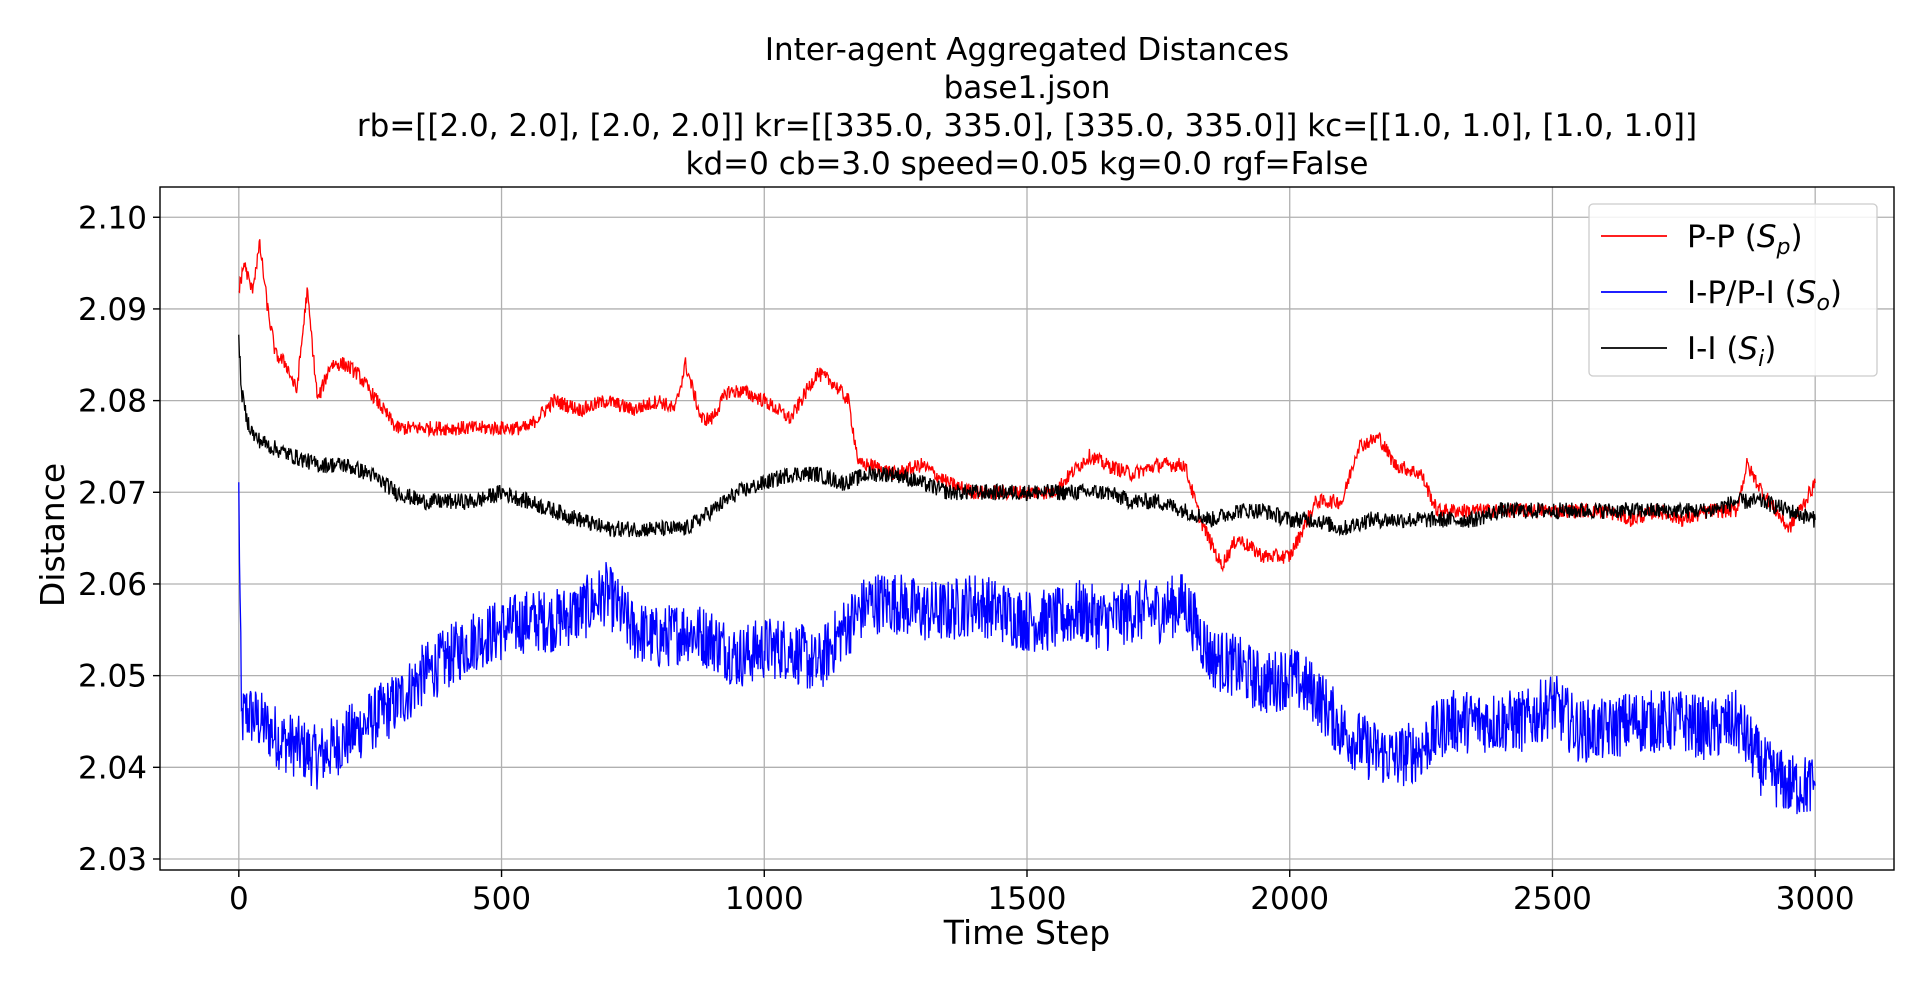 This screenshot has height=983, width=1920. What do you see at coordinates (1745, 239) in the screenshot?
I see `legend-label: P-P (Sp)` at bounding box center [1745, 239].